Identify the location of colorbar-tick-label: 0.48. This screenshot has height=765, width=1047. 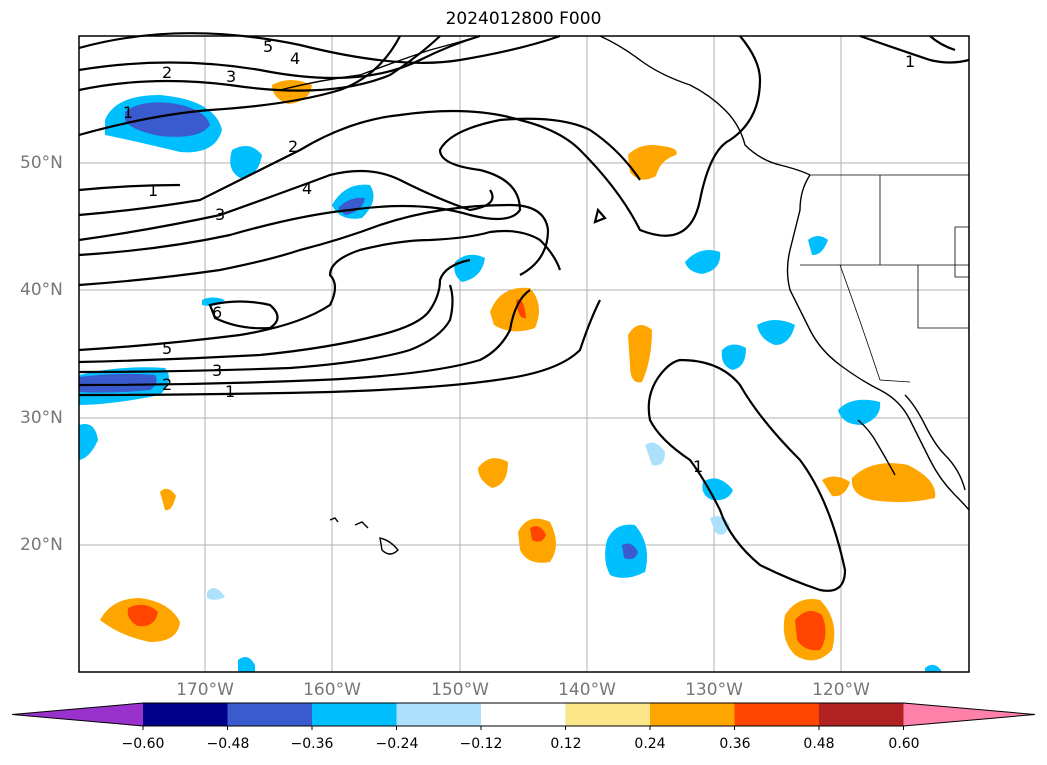
(819, 744).